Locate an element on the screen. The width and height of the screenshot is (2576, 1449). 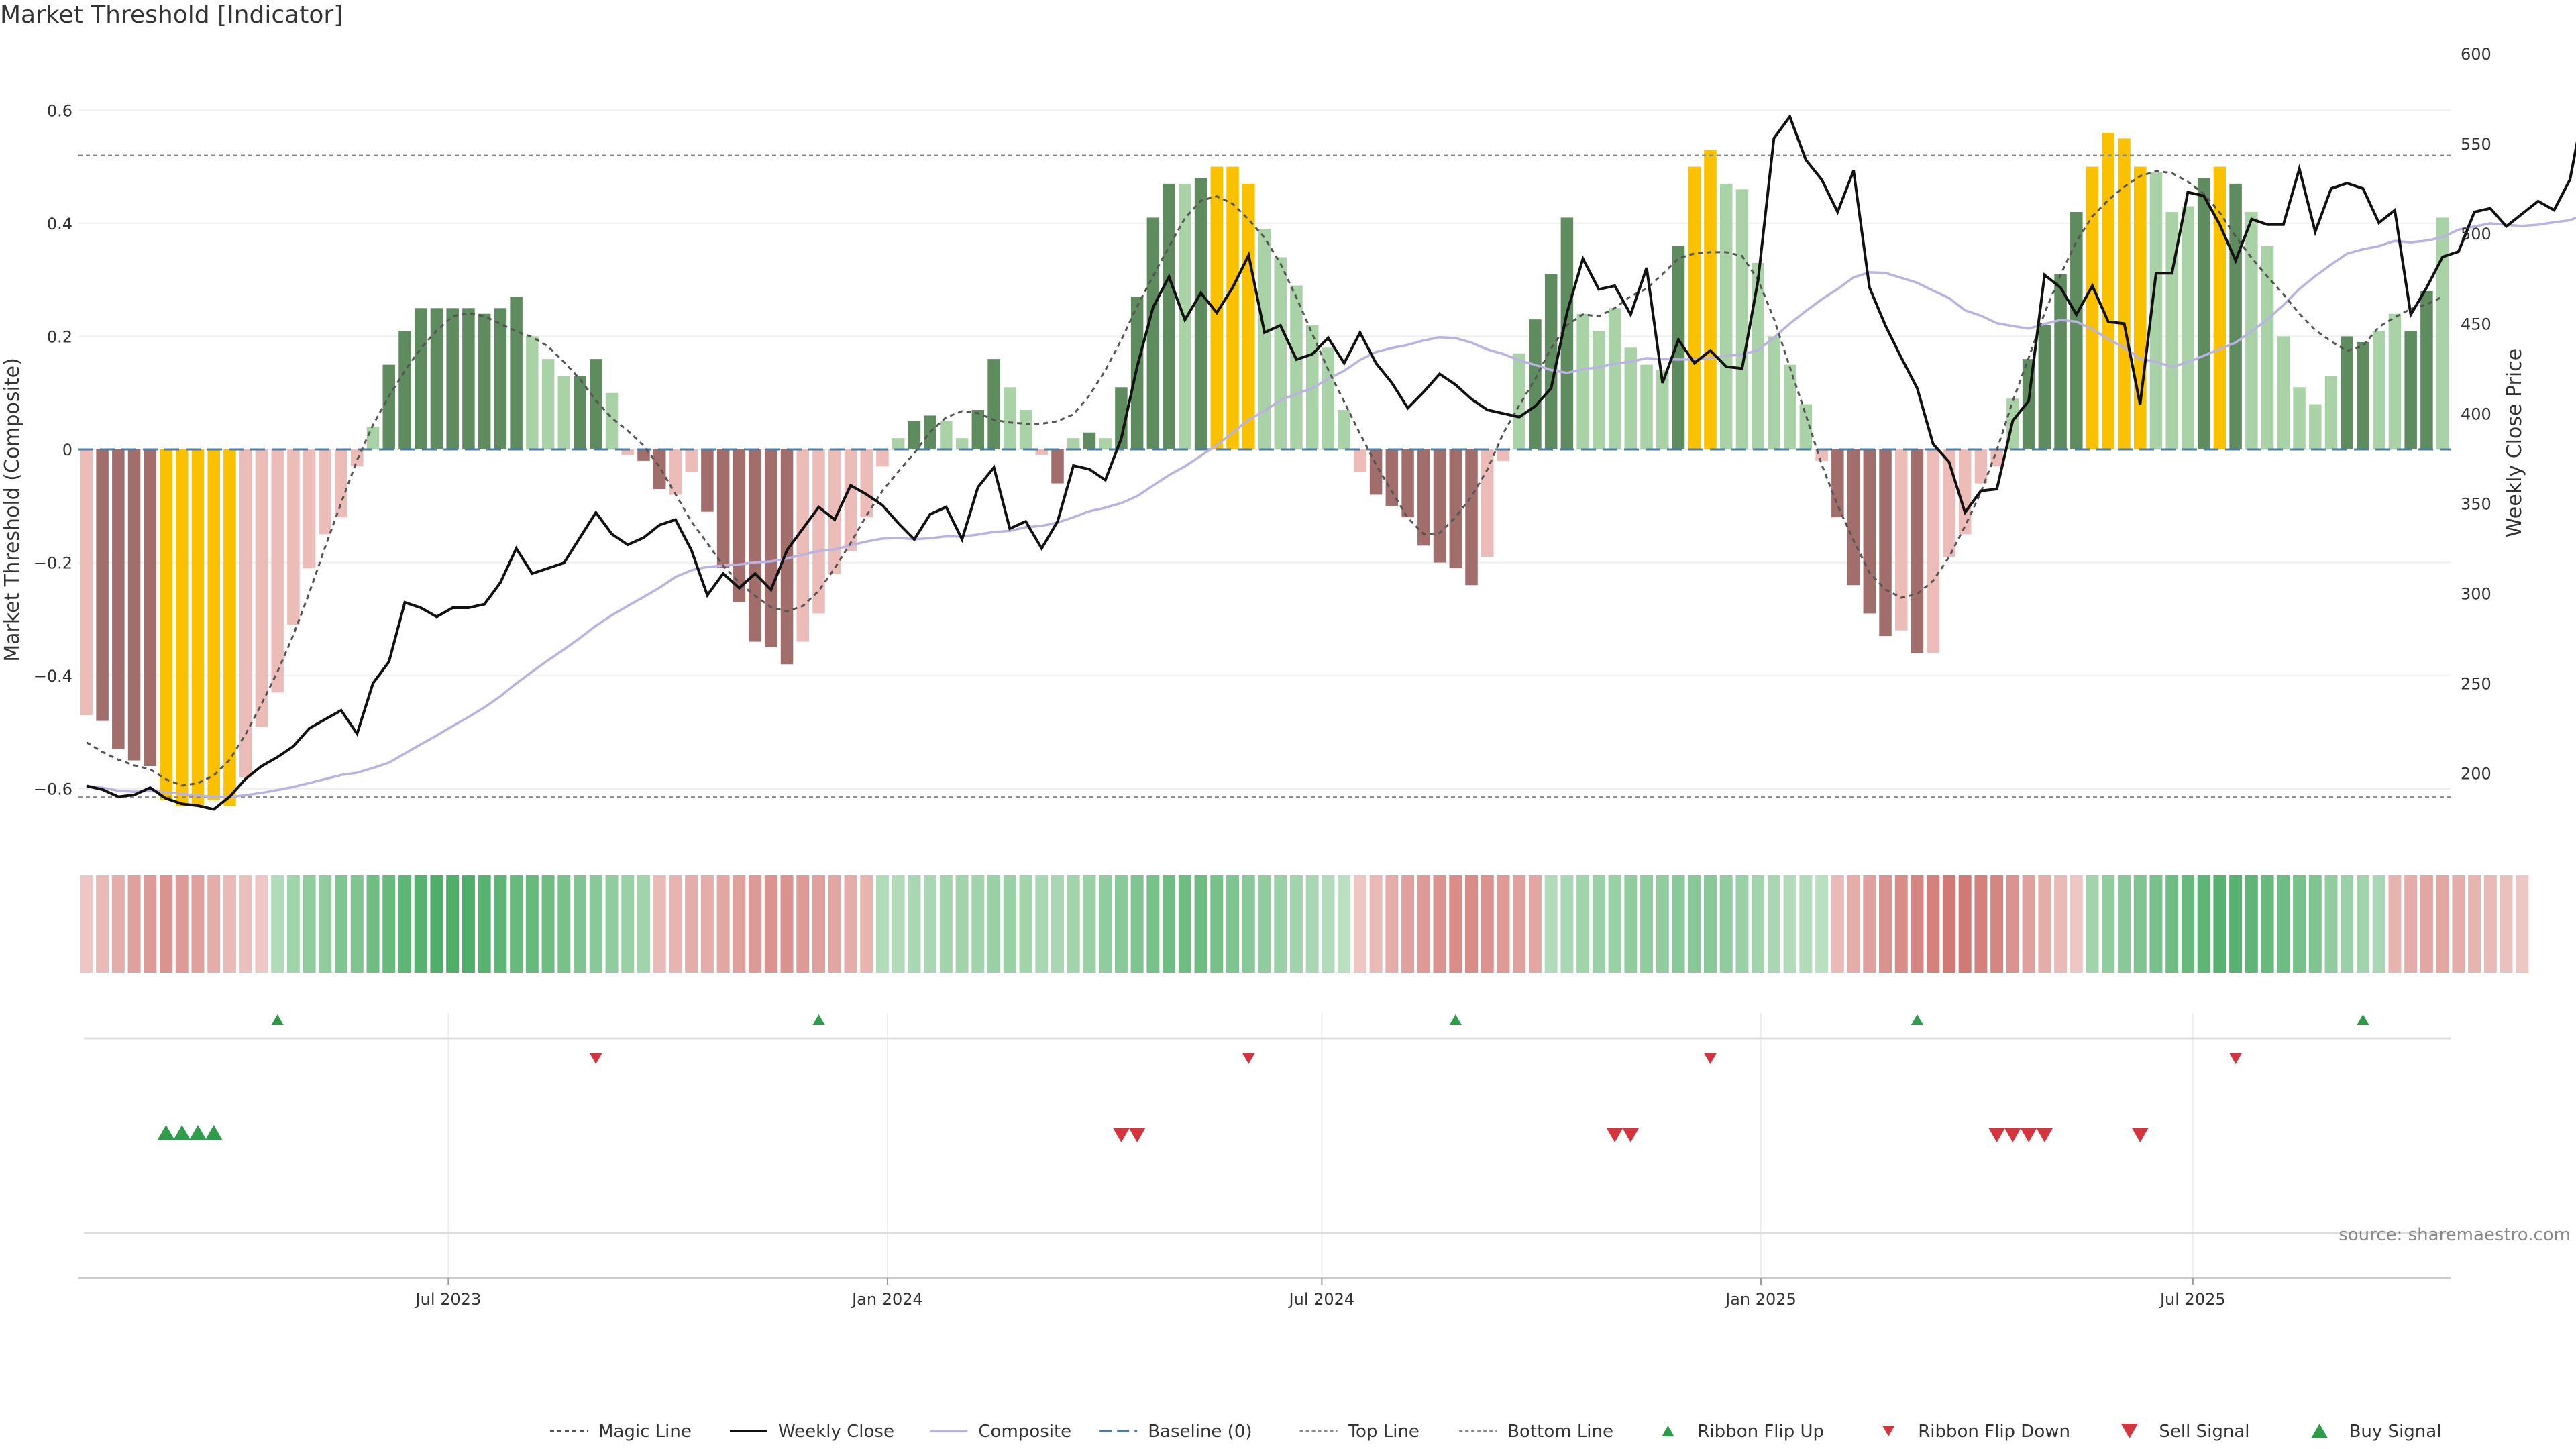
legend-item-flip_down: Ribbon Flip Down is located at coordinates (1976, 1431).